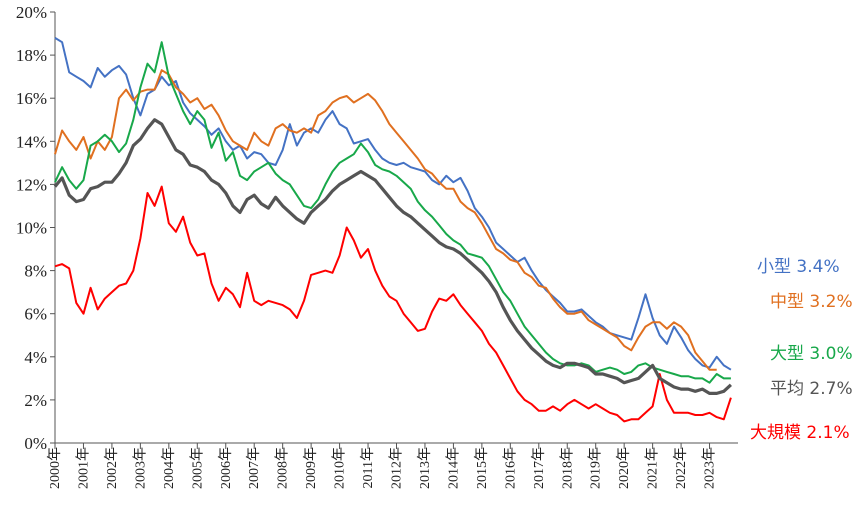  What do you see at coordinates (425, 468) in the screenshot?
I see `x-tick-label: 2013年` at bounding box center [425, 468].